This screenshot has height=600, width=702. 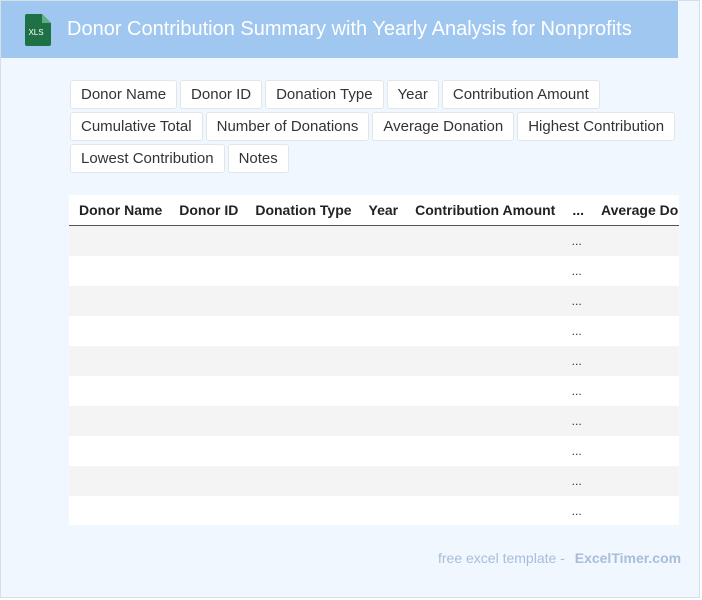 What do you see at coordinates (501, 558) in the screenshot?
I see `footer-text: free excel template -` at bounding box center [501, 558].